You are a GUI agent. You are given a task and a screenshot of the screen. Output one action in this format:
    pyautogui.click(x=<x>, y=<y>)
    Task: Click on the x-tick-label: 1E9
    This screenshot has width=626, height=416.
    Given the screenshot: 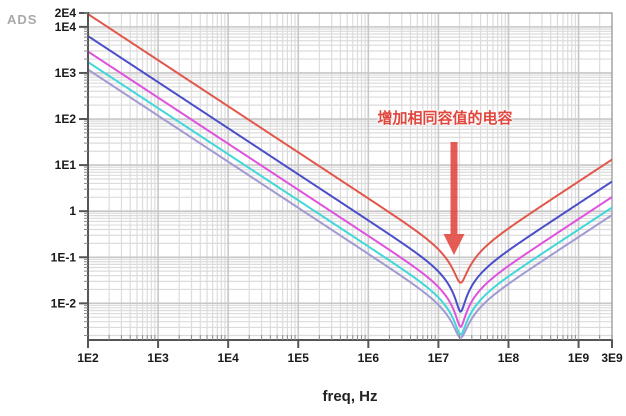 What is the action you would take?
    pyautogui.click(x=579, y=358)
    